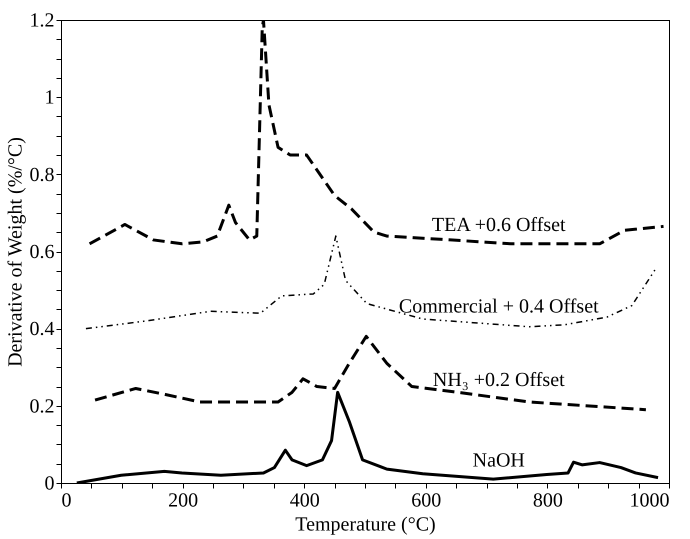  Describe the element at coordinates (547, 501) in the screenshot. I see `x-tick-label: 800` at that location.